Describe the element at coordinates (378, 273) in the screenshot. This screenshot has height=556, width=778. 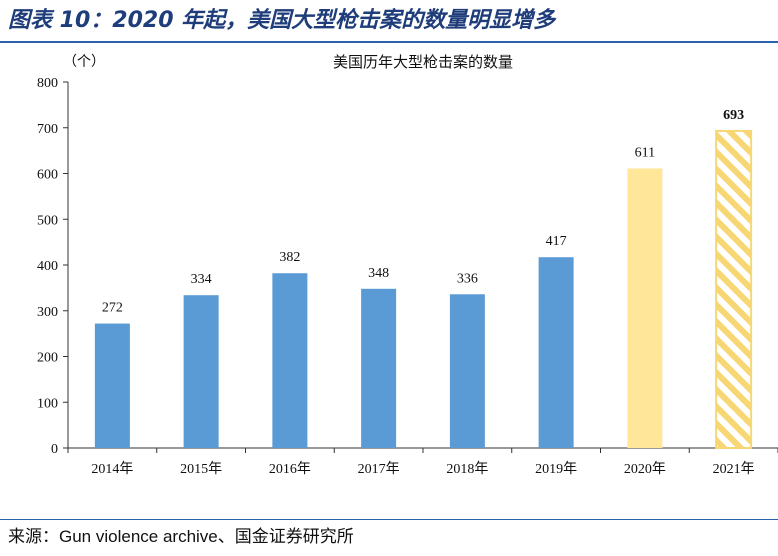
I see `data-label: 348` at that location.